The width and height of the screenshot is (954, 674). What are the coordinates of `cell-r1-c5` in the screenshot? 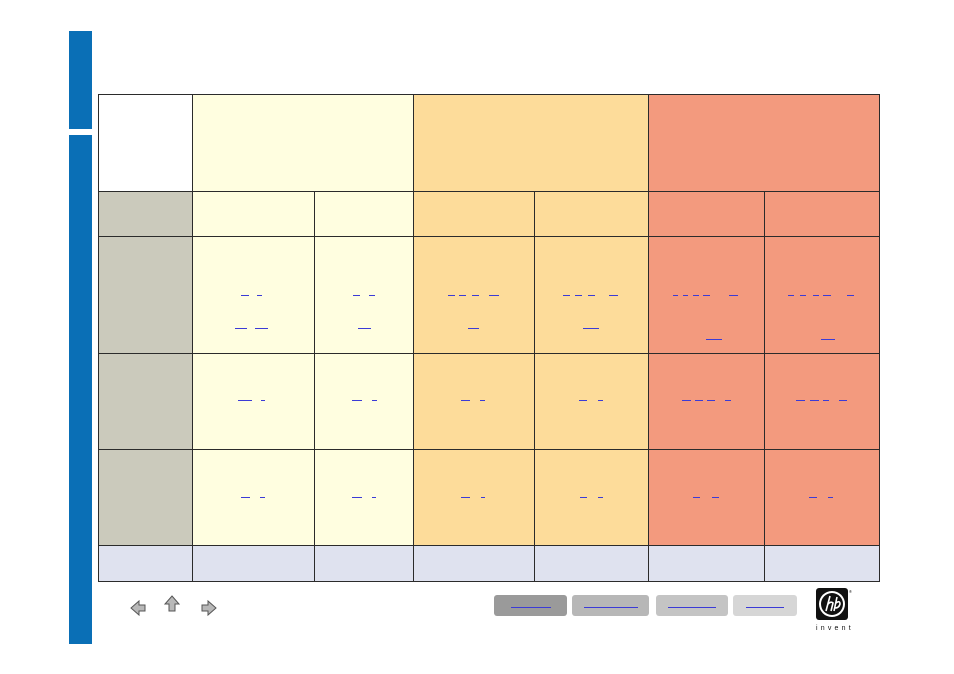 It's located at (706, 295).